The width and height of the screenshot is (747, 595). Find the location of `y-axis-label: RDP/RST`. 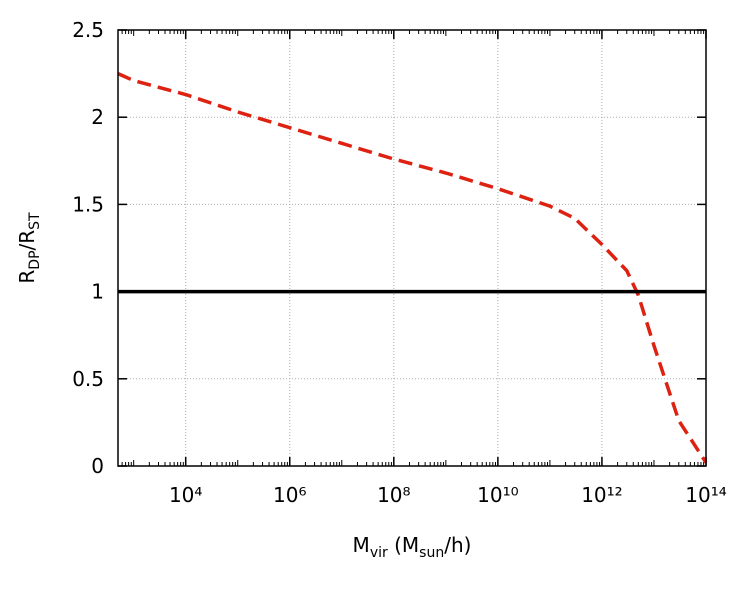

y-axis-label: RDP/RST is located at coordinates (29, 248).